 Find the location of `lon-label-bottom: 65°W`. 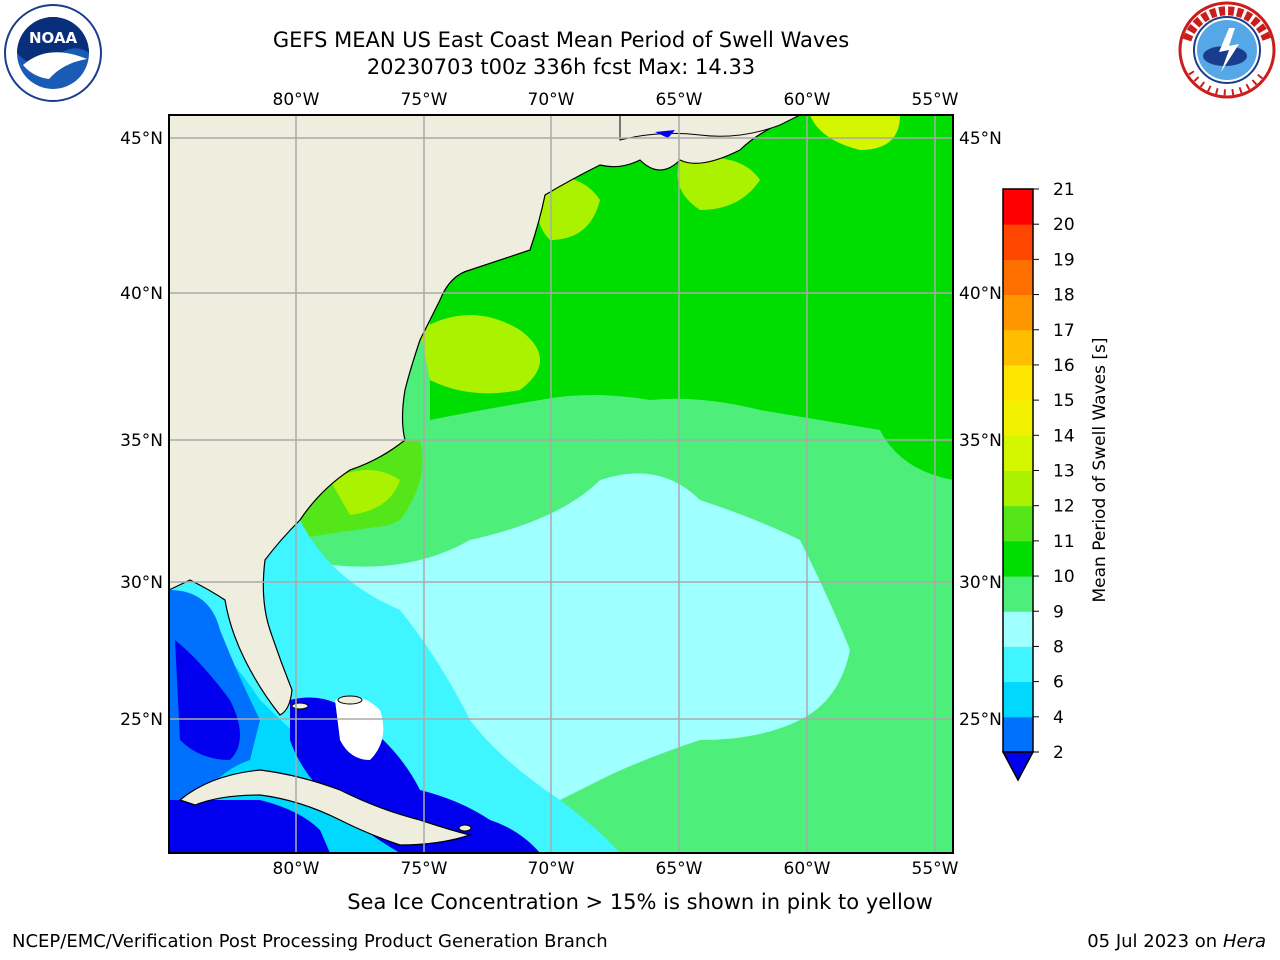

lon-label-bottom: 65°W is located at coordinates (679, 869).